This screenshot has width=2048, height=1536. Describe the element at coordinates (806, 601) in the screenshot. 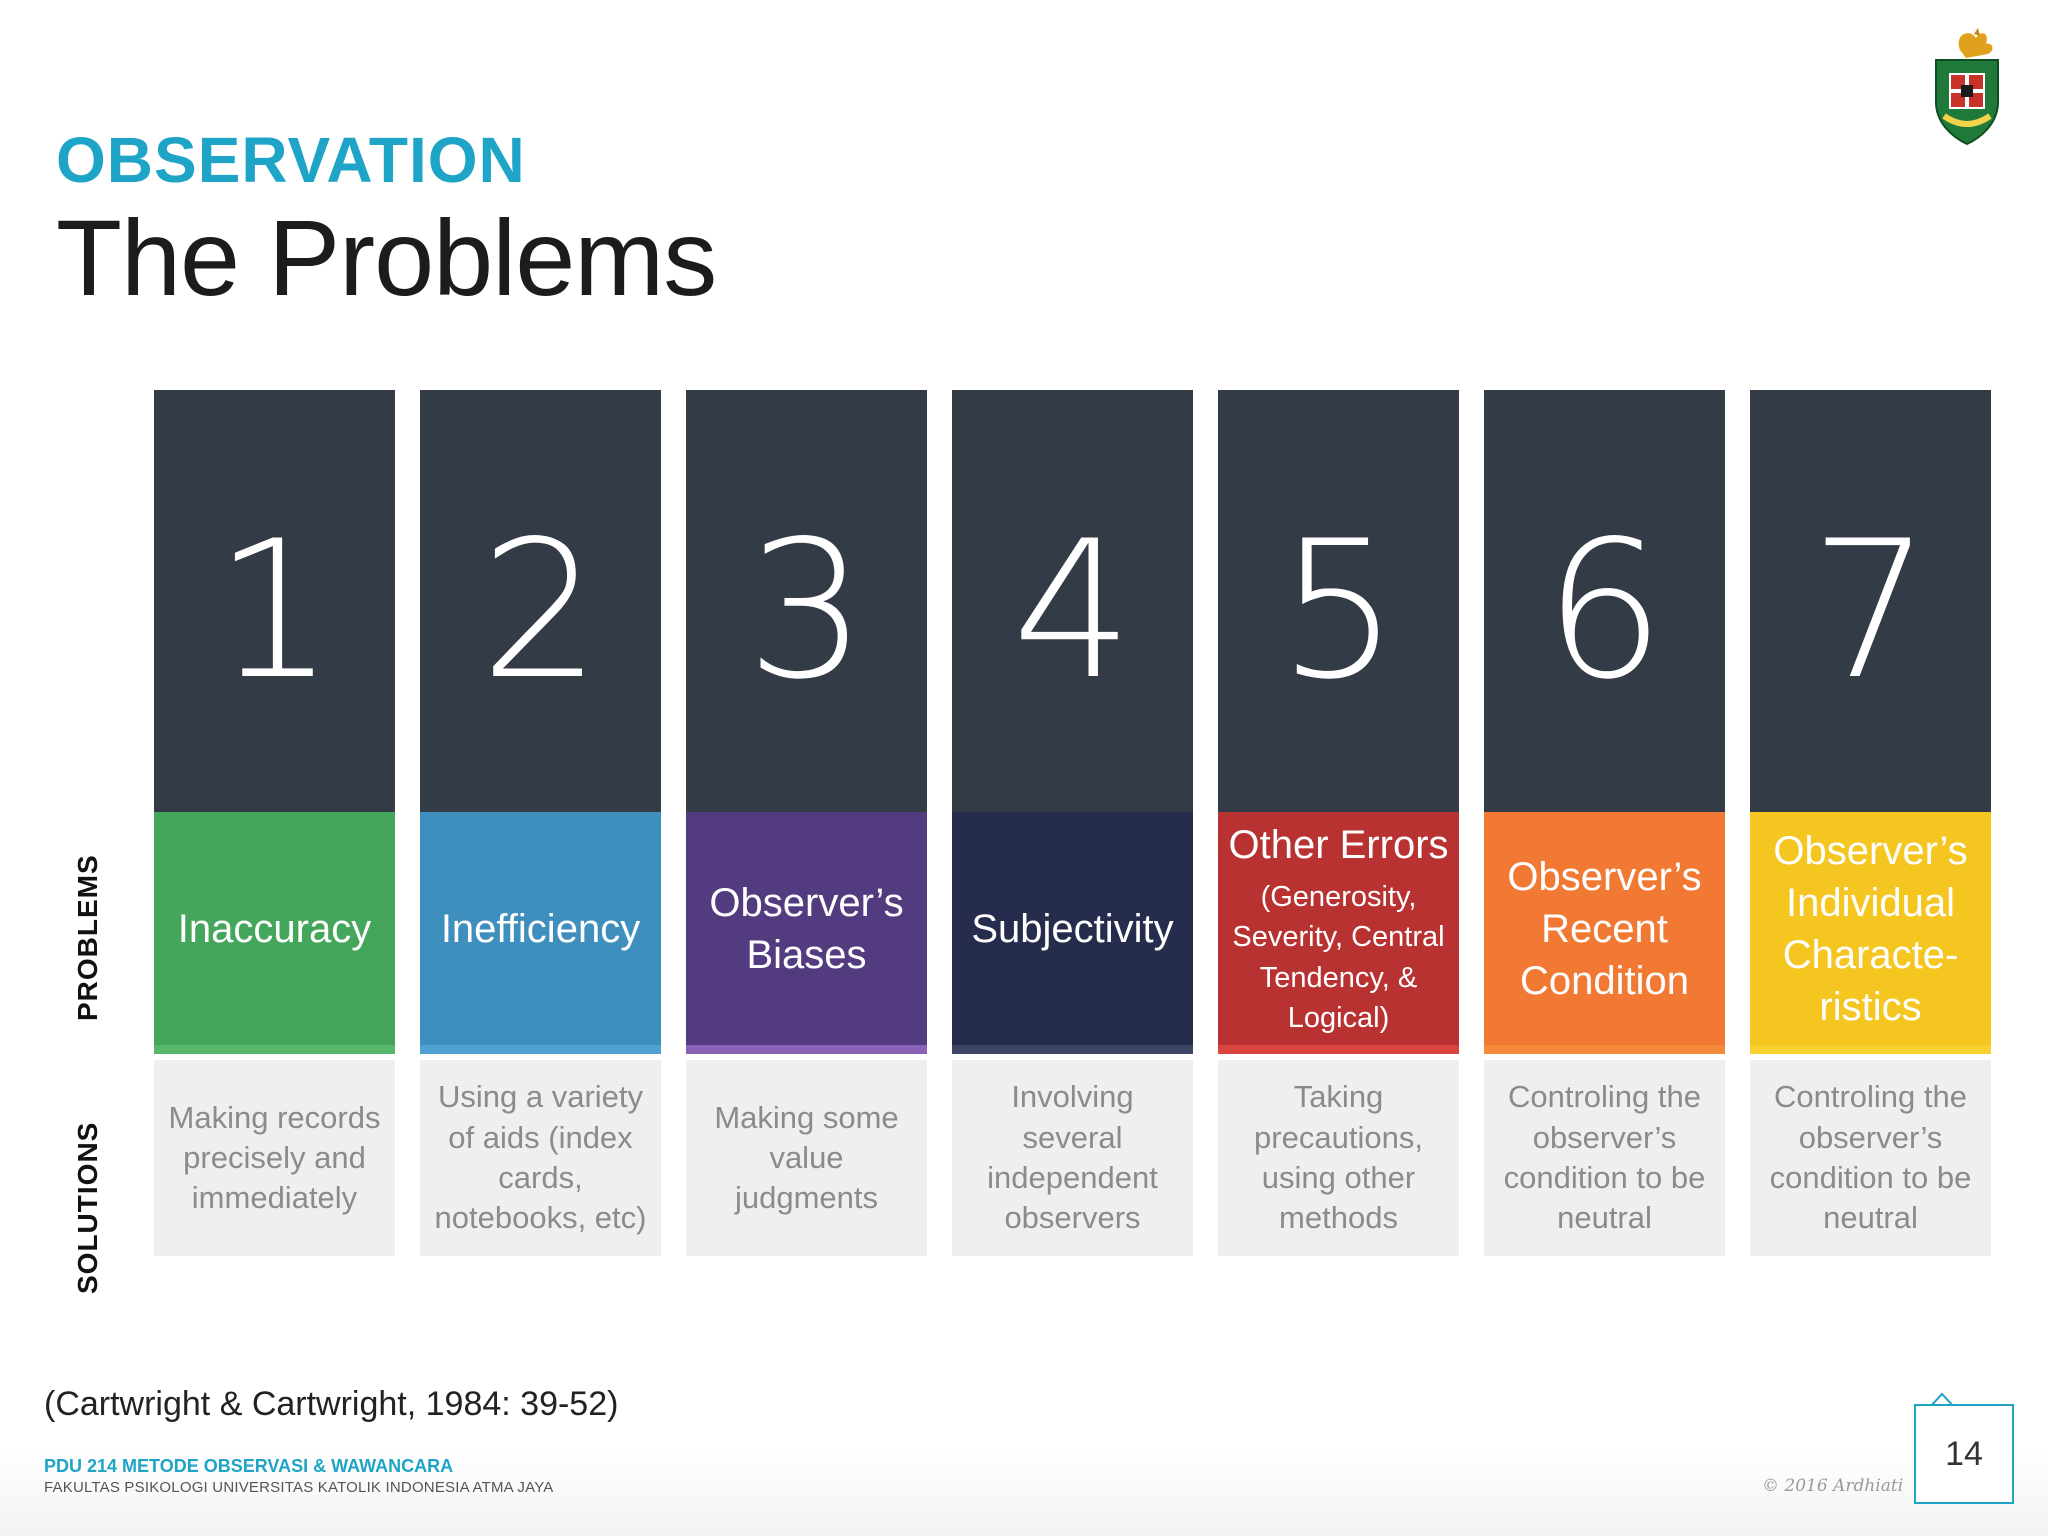

I see `problem-number: 3` at that location.